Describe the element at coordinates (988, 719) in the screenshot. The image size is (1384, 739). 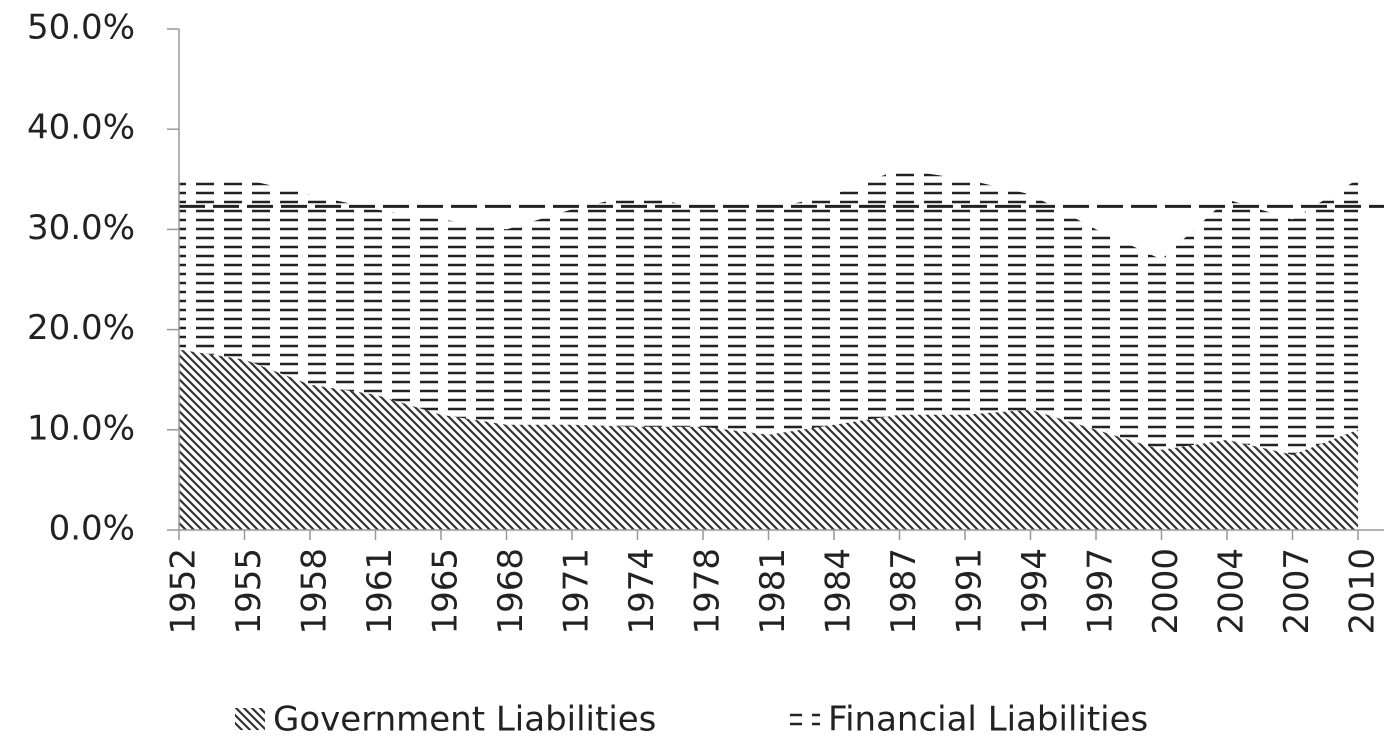
I see `legend-label: Financial Liabilities` at that location.